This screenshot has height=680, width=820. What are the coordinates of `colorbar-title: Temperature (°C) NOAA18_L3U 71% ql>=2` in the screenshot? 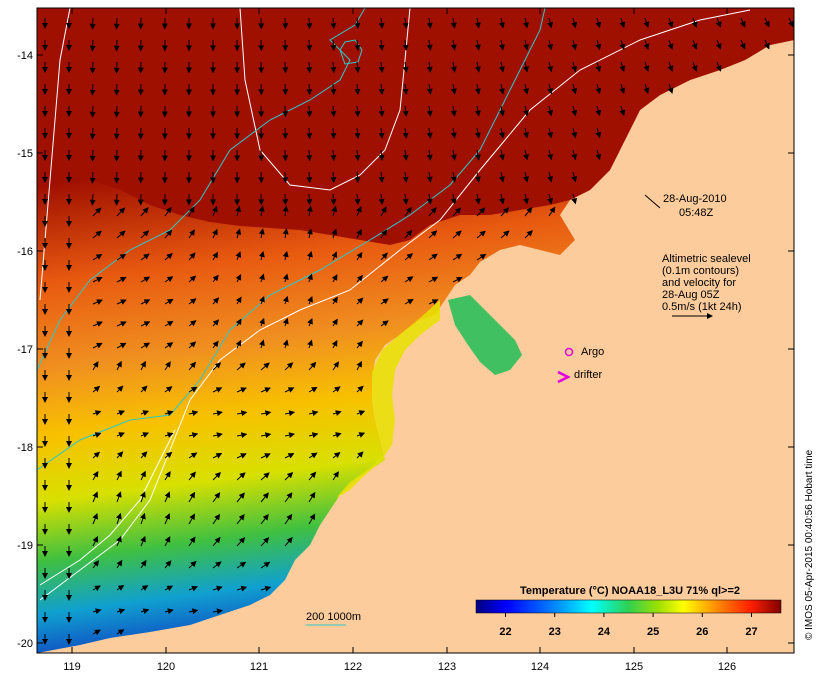 It's located at (630, 591).